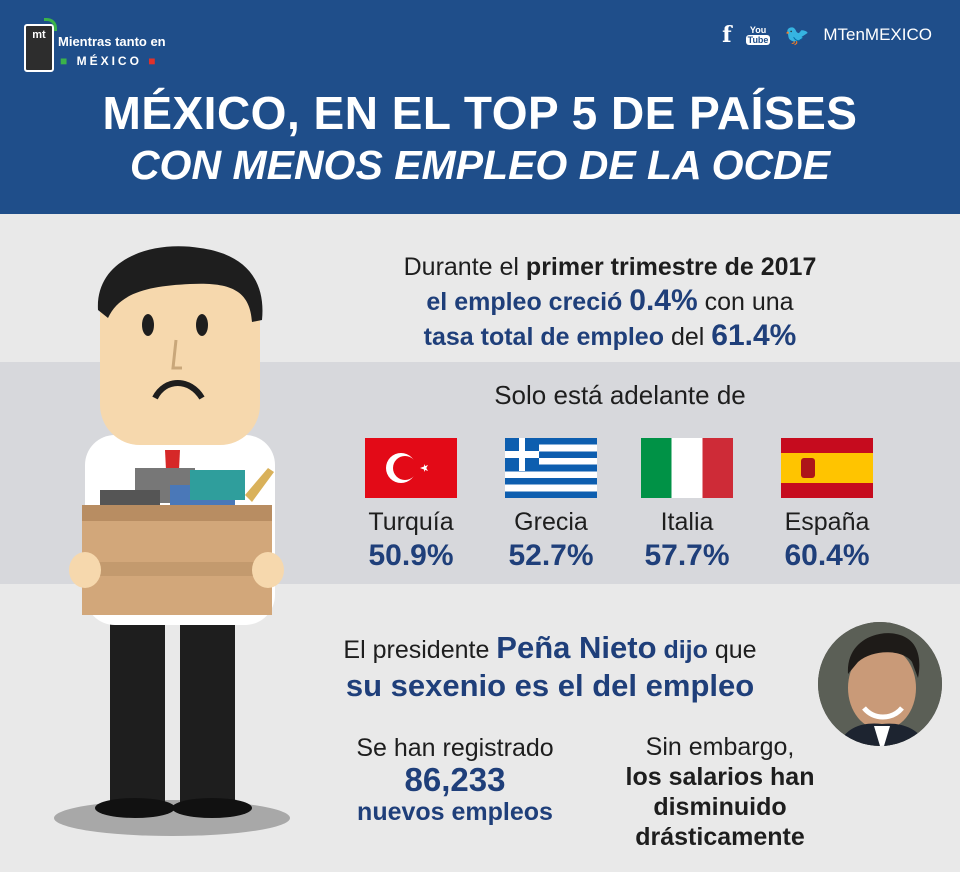 Image resolution: width=960 pixels, height=872 pixels. I want to click on frown, so click(178, 390).